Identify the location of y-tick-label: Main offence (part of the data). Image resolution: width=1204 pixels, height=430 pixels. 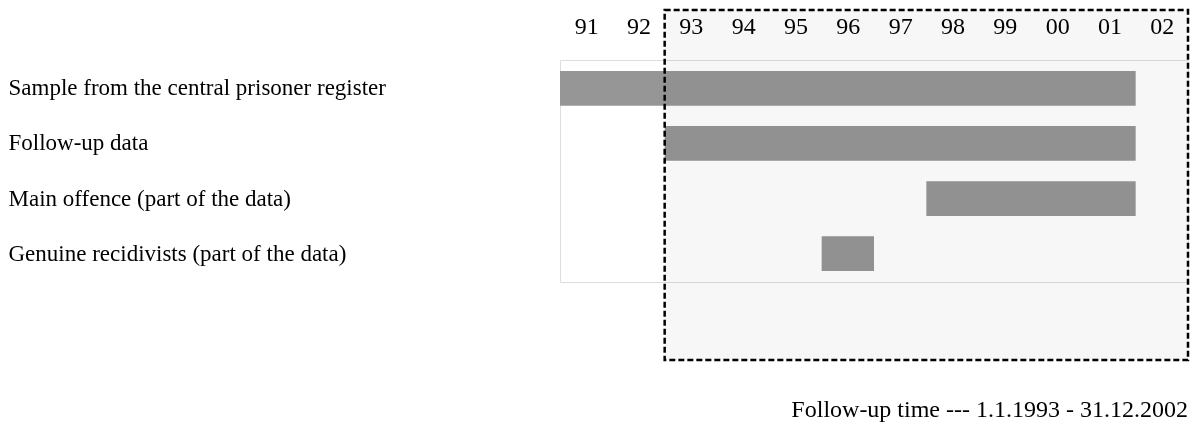
(149, 198).